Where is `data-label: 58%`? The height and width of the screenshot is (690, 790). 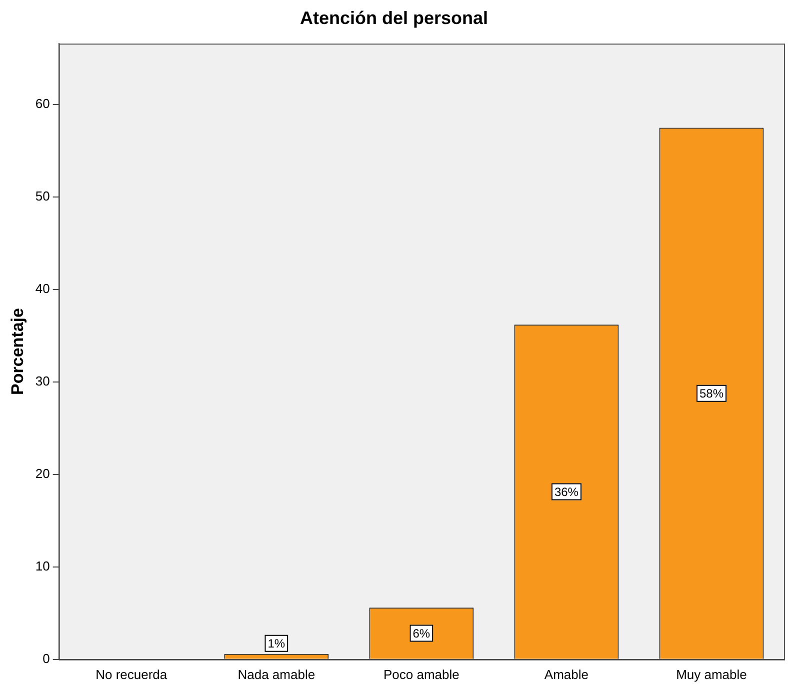
data-label: 58% is located at coordinates (711, 393).